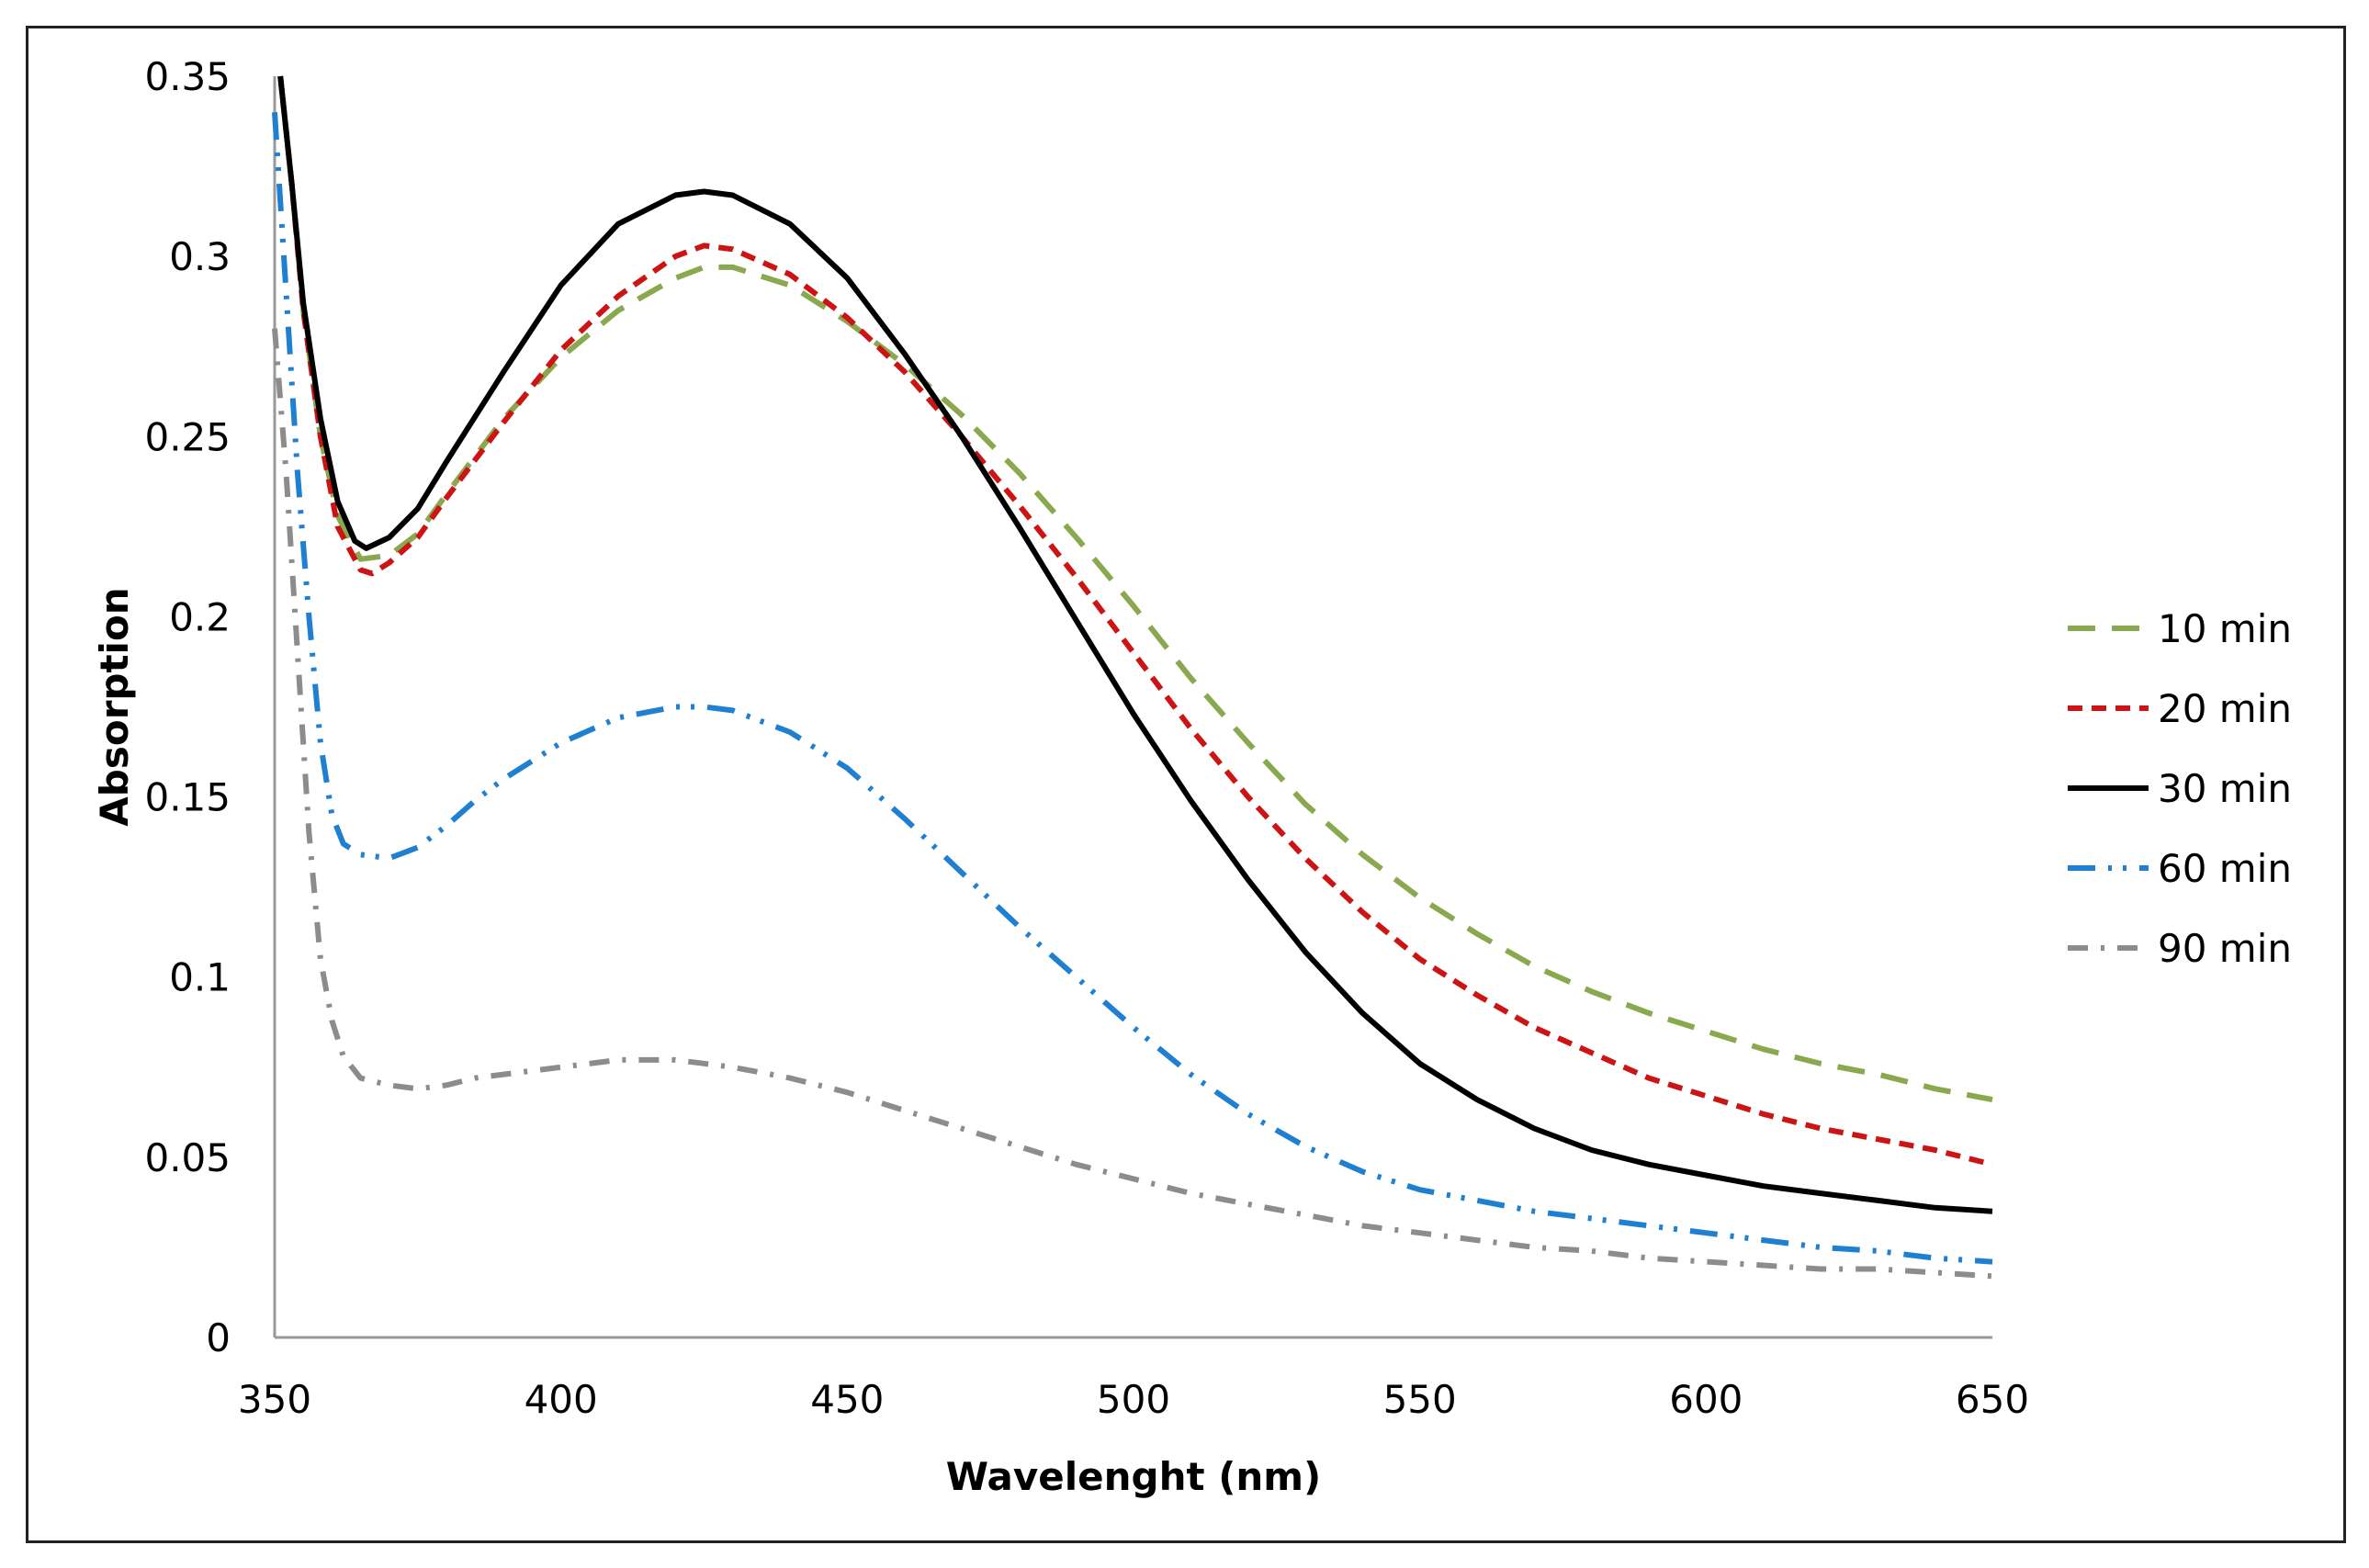 The width and height of the screenshot is (2369, 1568). Describe the element at coordinates (275, 1399) in the screenshot. I see `x-tick-label: 350` at that location.